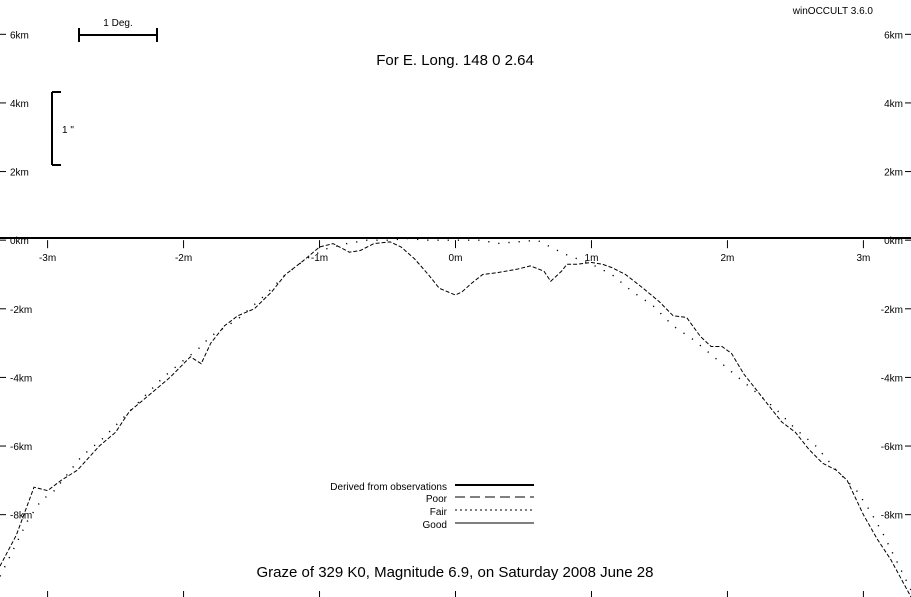  I want to click on legend-label-good: Good, so click(435, 525).